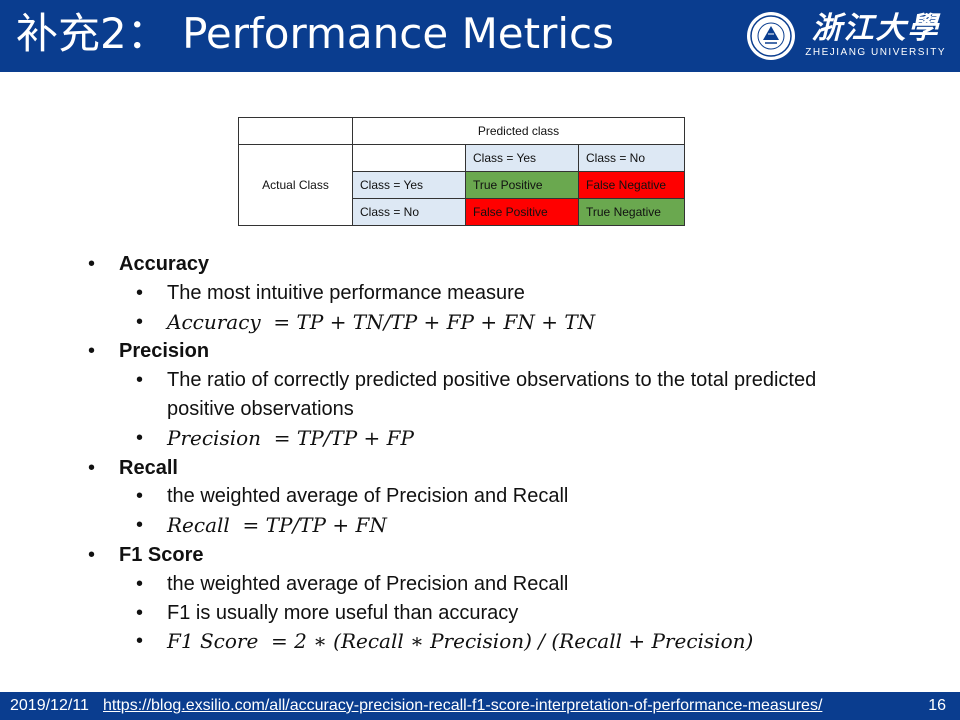 This screenshot has height=720, width=960. Describe the element at coordinates (315, 33) in the screenshot. I see `slide-title: 补充2： Performance Metrics` at that location.